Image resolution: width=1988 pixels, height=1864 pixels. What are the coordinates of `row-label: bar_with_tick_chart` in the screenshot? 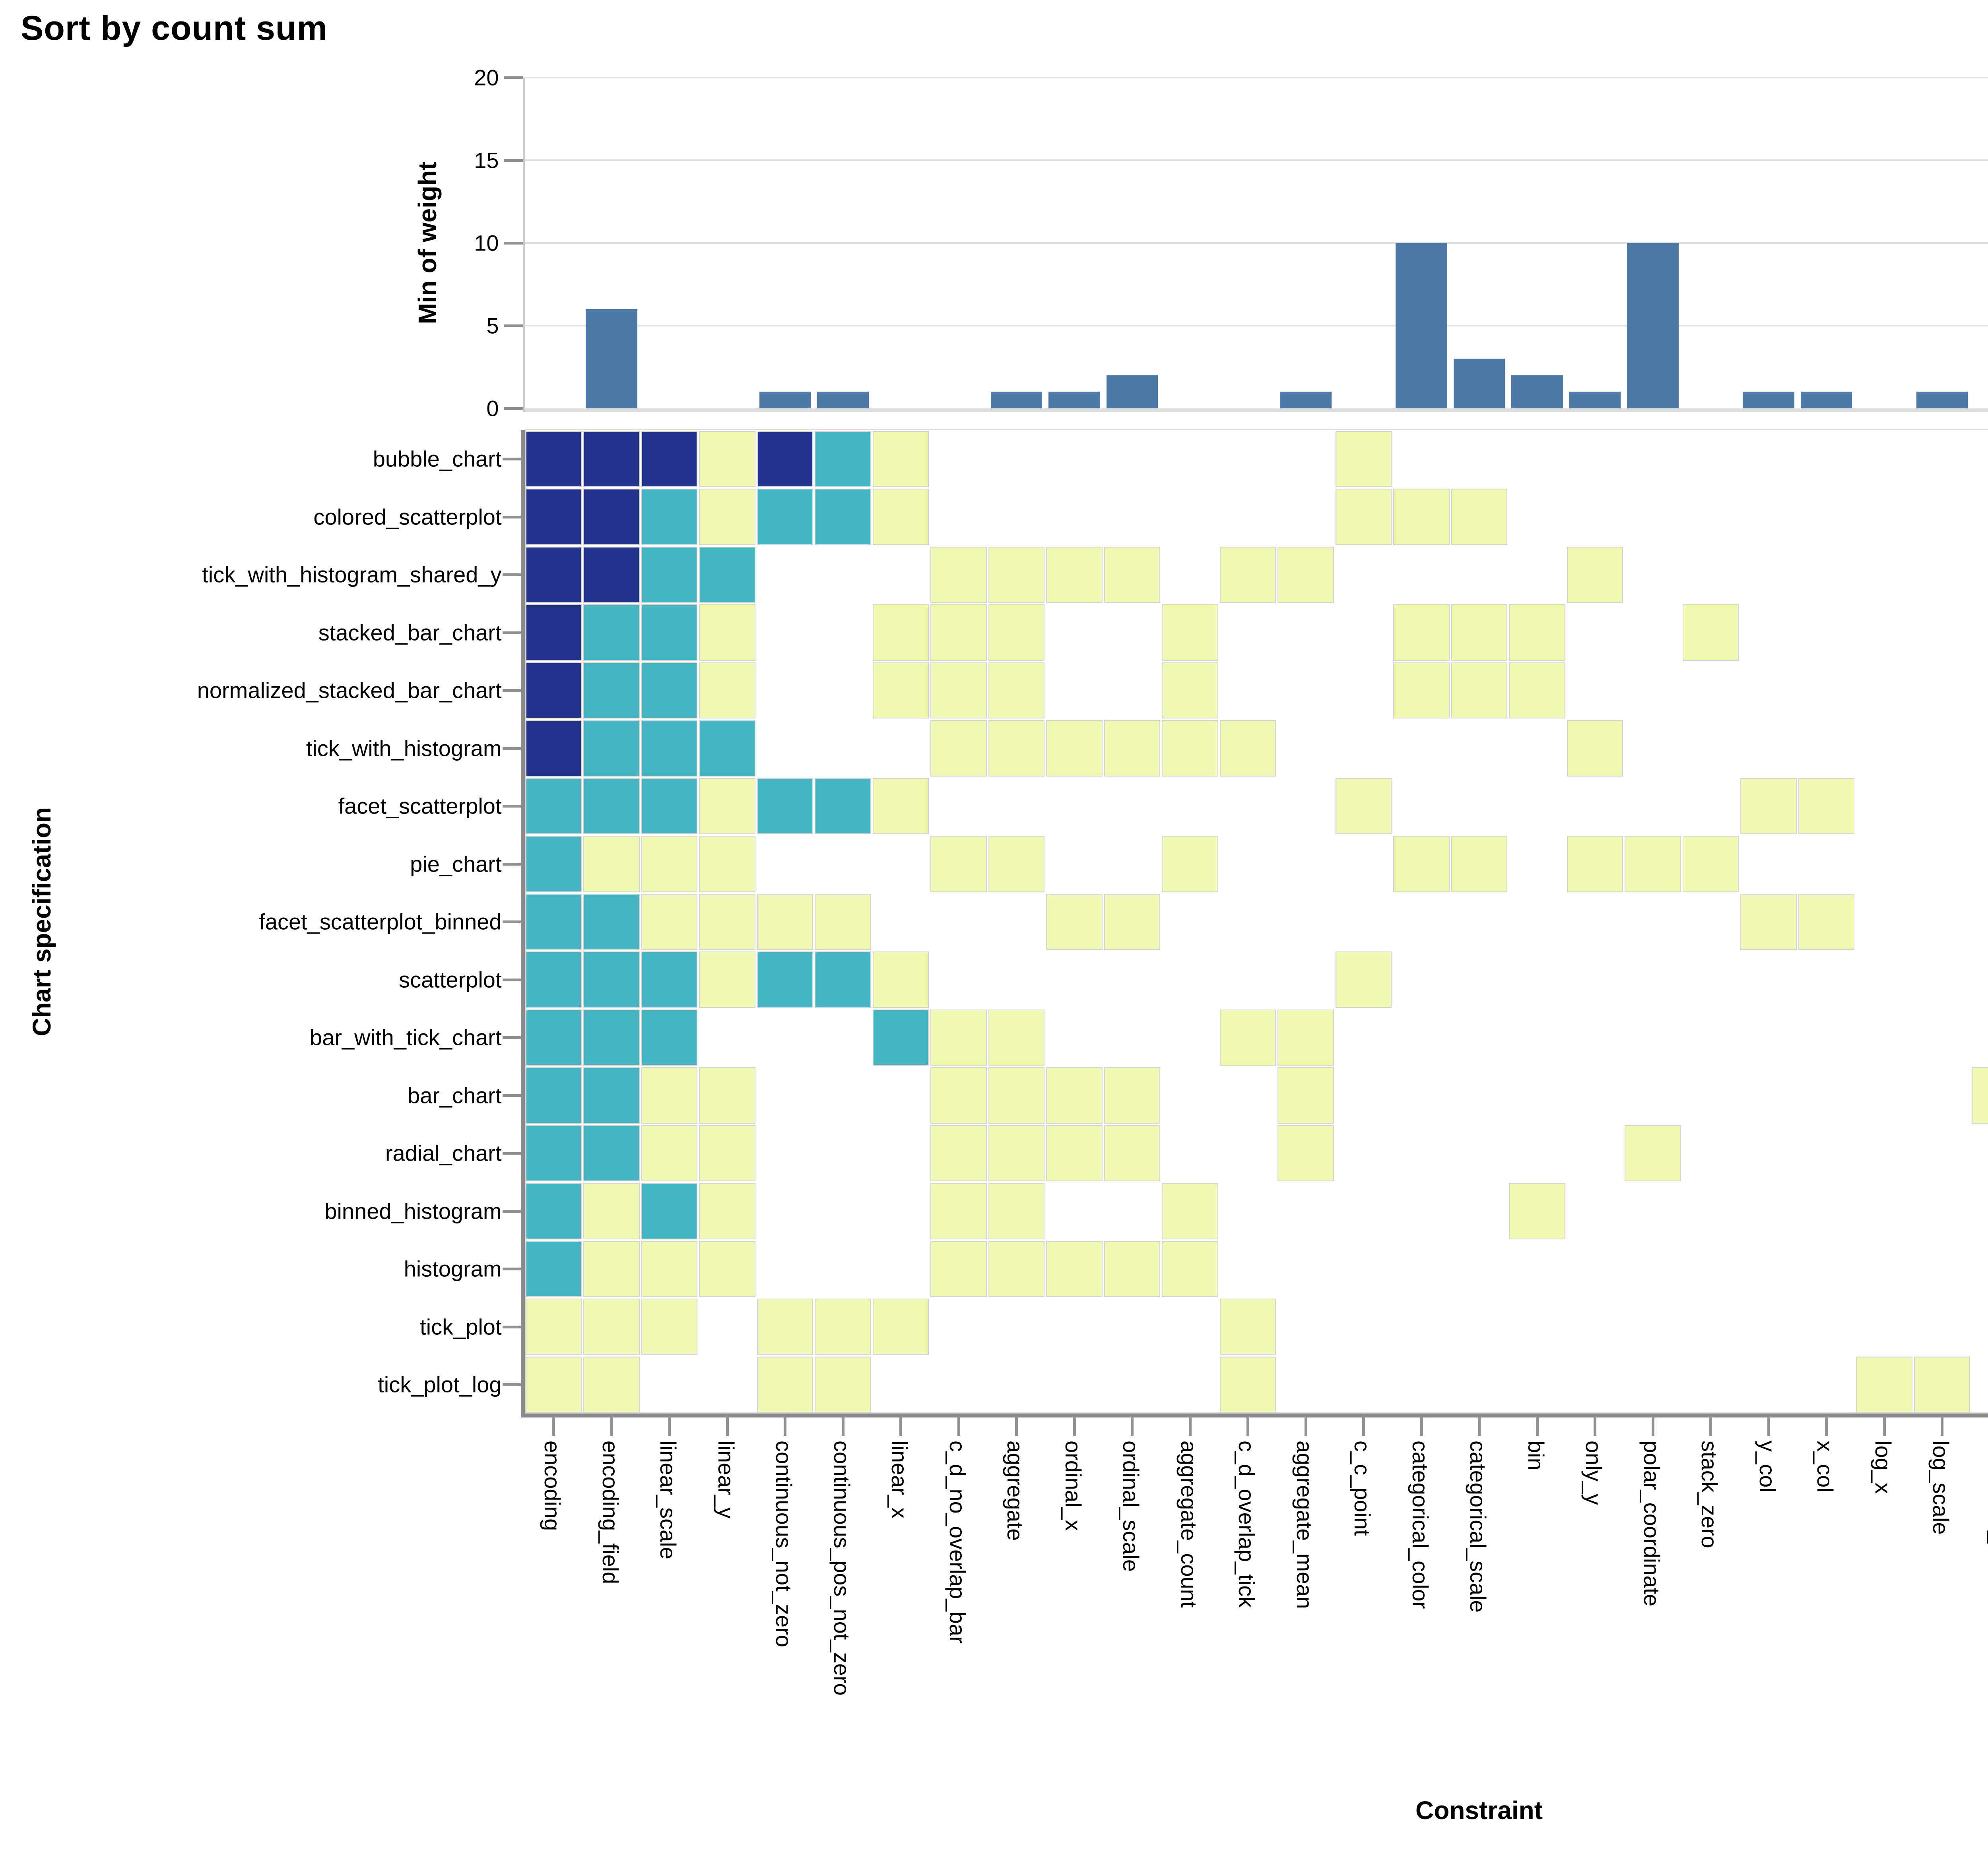 It's located at (406, 1037).